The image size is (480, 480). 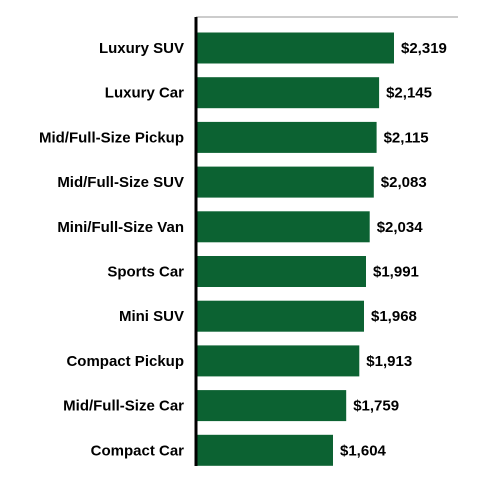 I want to click on value-label: $2,319, so click(x=424, y=48).